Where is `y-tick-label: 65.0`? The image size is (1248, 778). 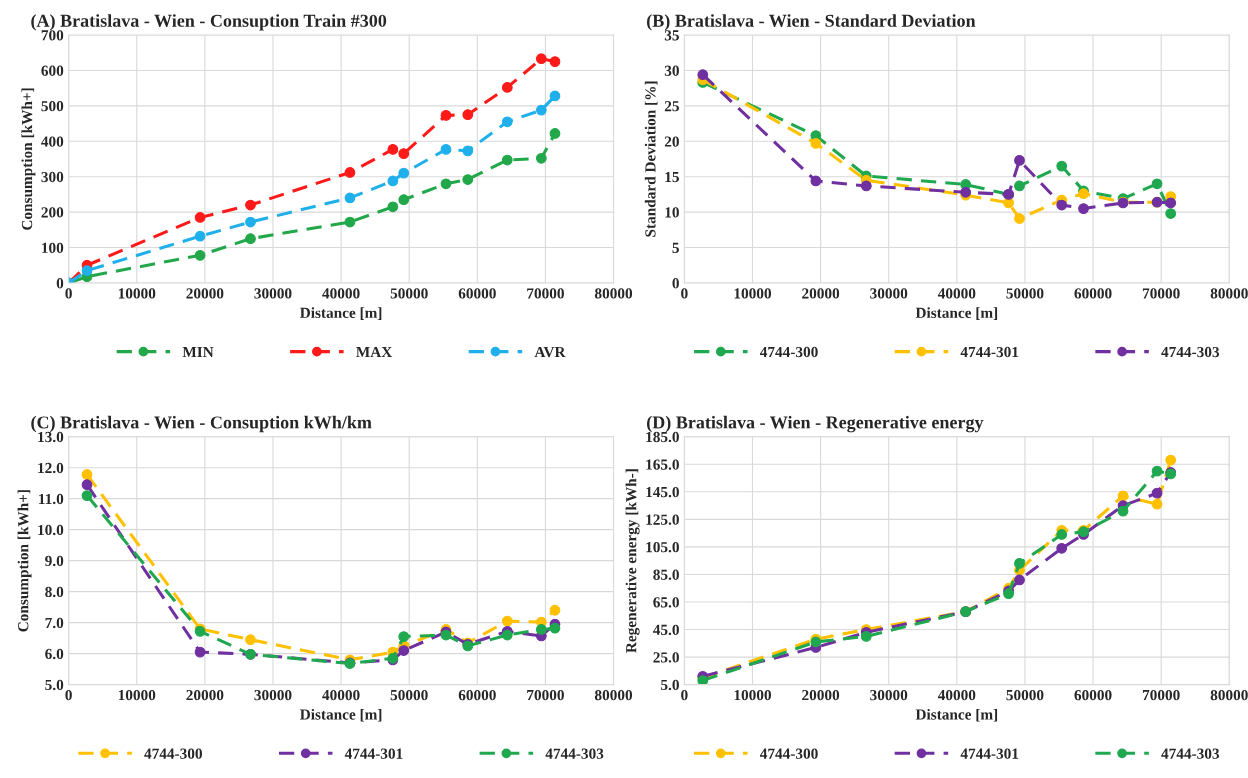
y-tick-label: 65.0 is located at coordinates (666, 602).